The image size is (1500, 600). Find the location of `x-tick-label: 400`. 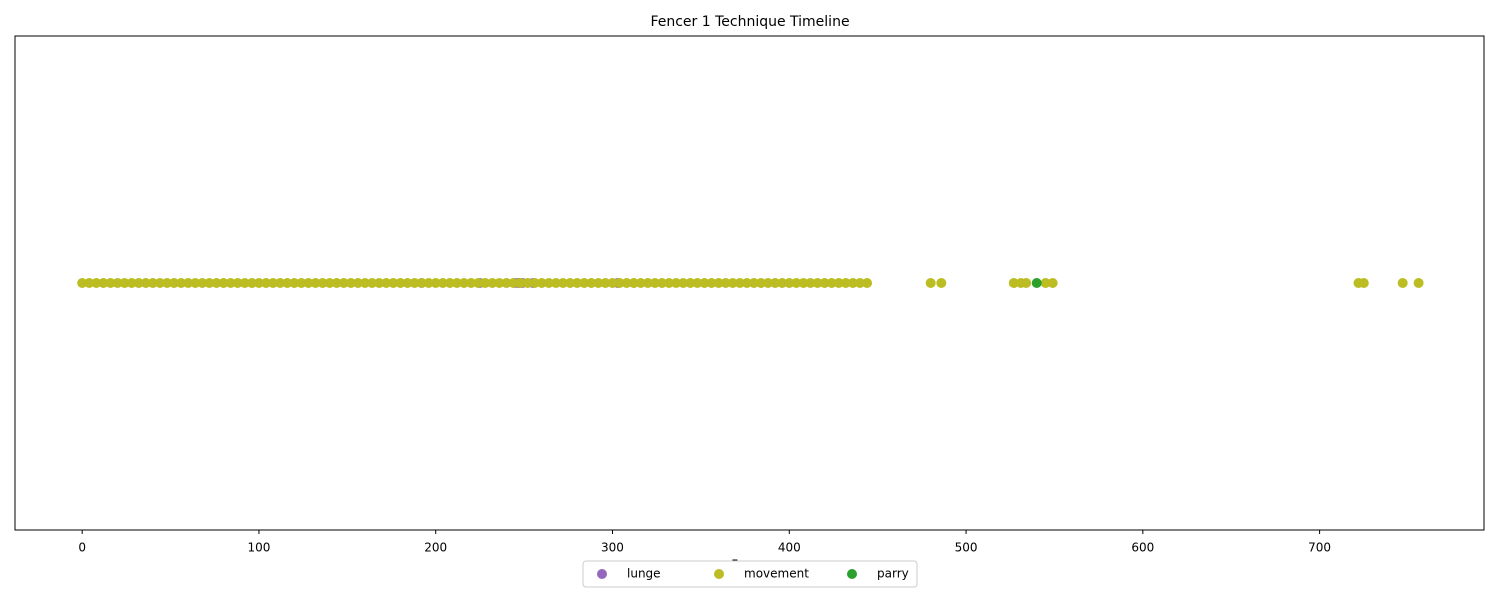

x-tick-label: 400 is located at coordinates (789, 548).